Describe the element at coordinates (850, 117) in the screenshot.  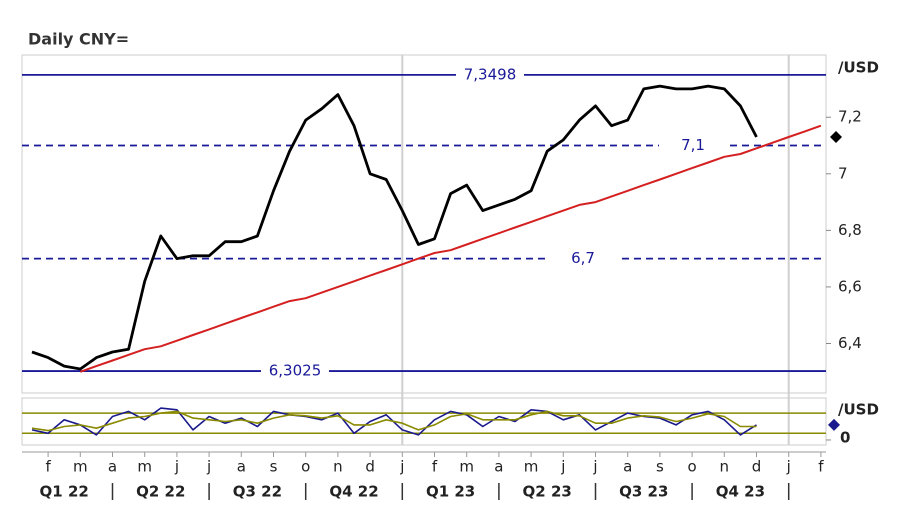
I see `y-tick-label: 7,2` at that location.